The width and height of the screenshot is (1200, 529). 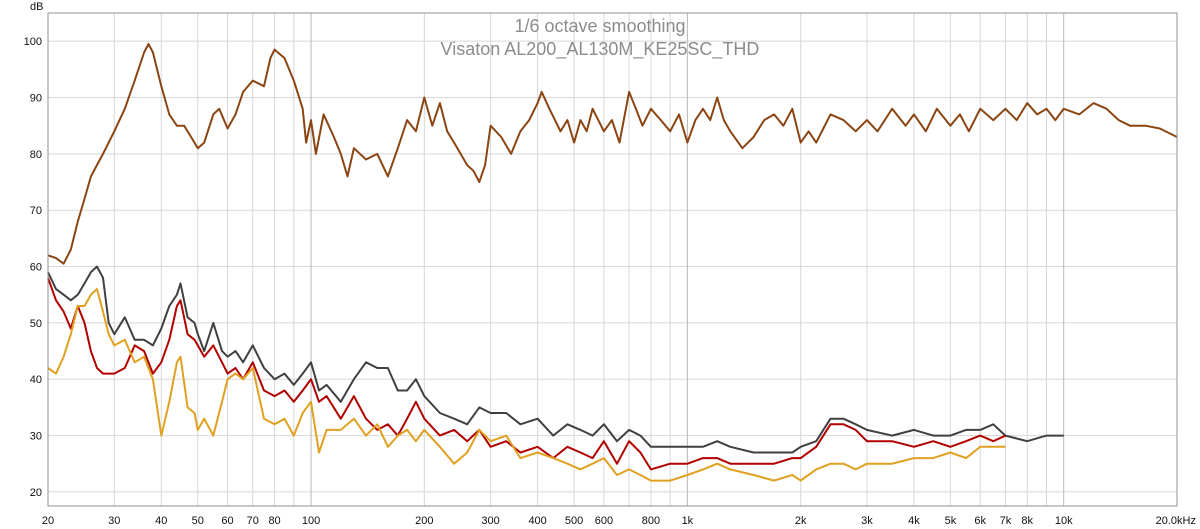 What do you see at coordinates (574, 521) in the screenshot?
I see `x-tick-label: 500` at bounding box center [574, 521].